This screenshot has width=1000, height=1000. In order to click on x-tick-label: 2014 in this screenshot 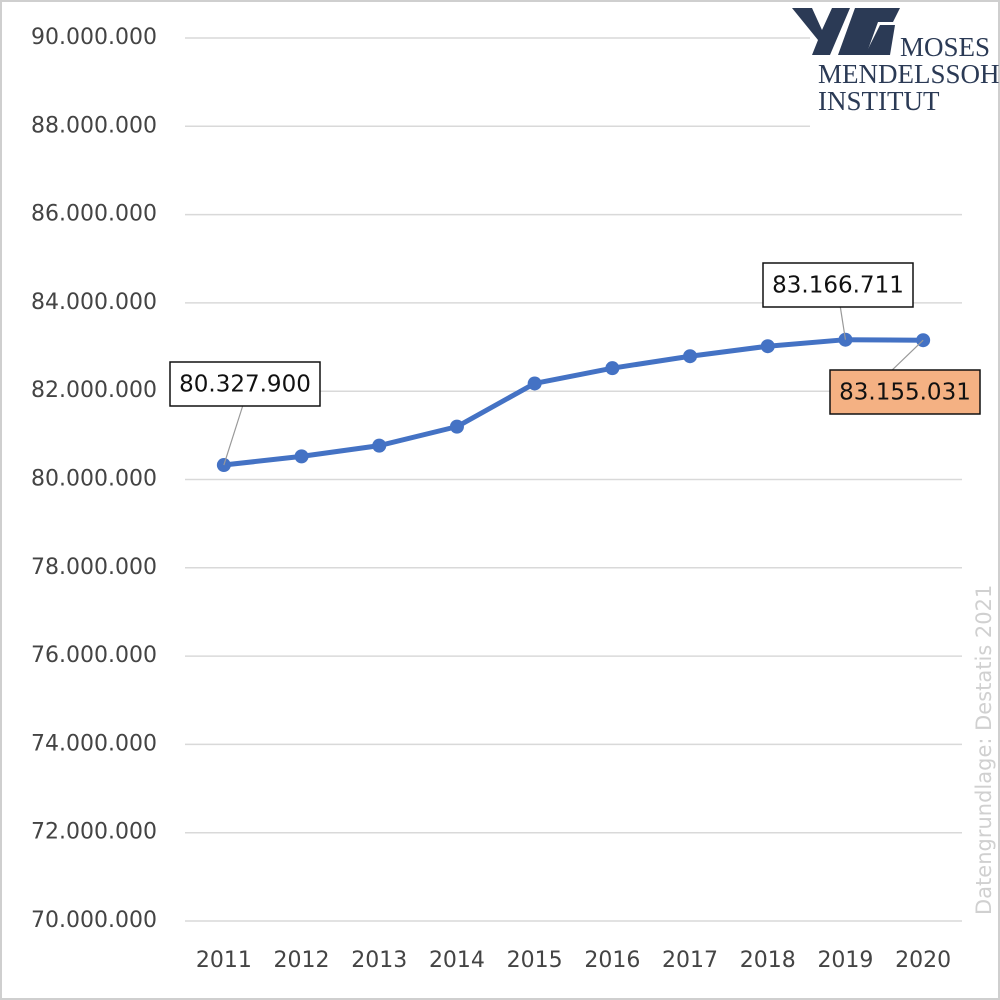, I will do `click(457, 960)`.